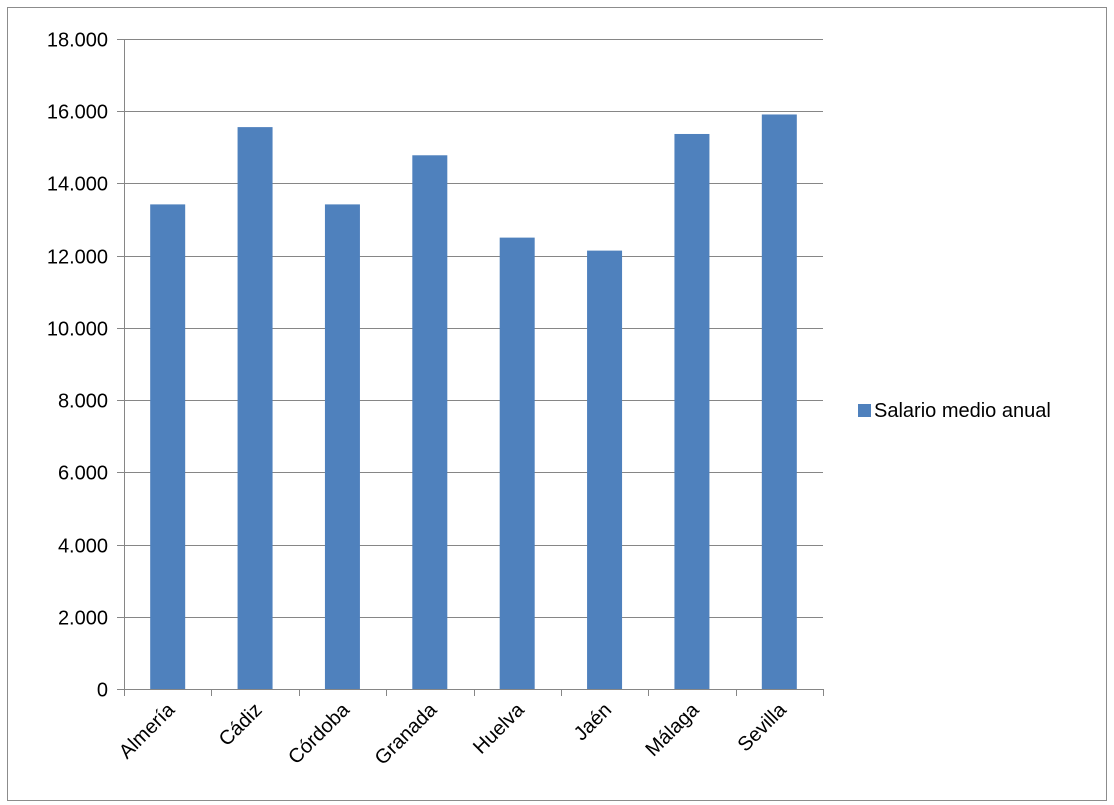 The width and height of the screenshot is (1114, 805). I want to click on y-tick-label: 16.000, so click(77, 113).